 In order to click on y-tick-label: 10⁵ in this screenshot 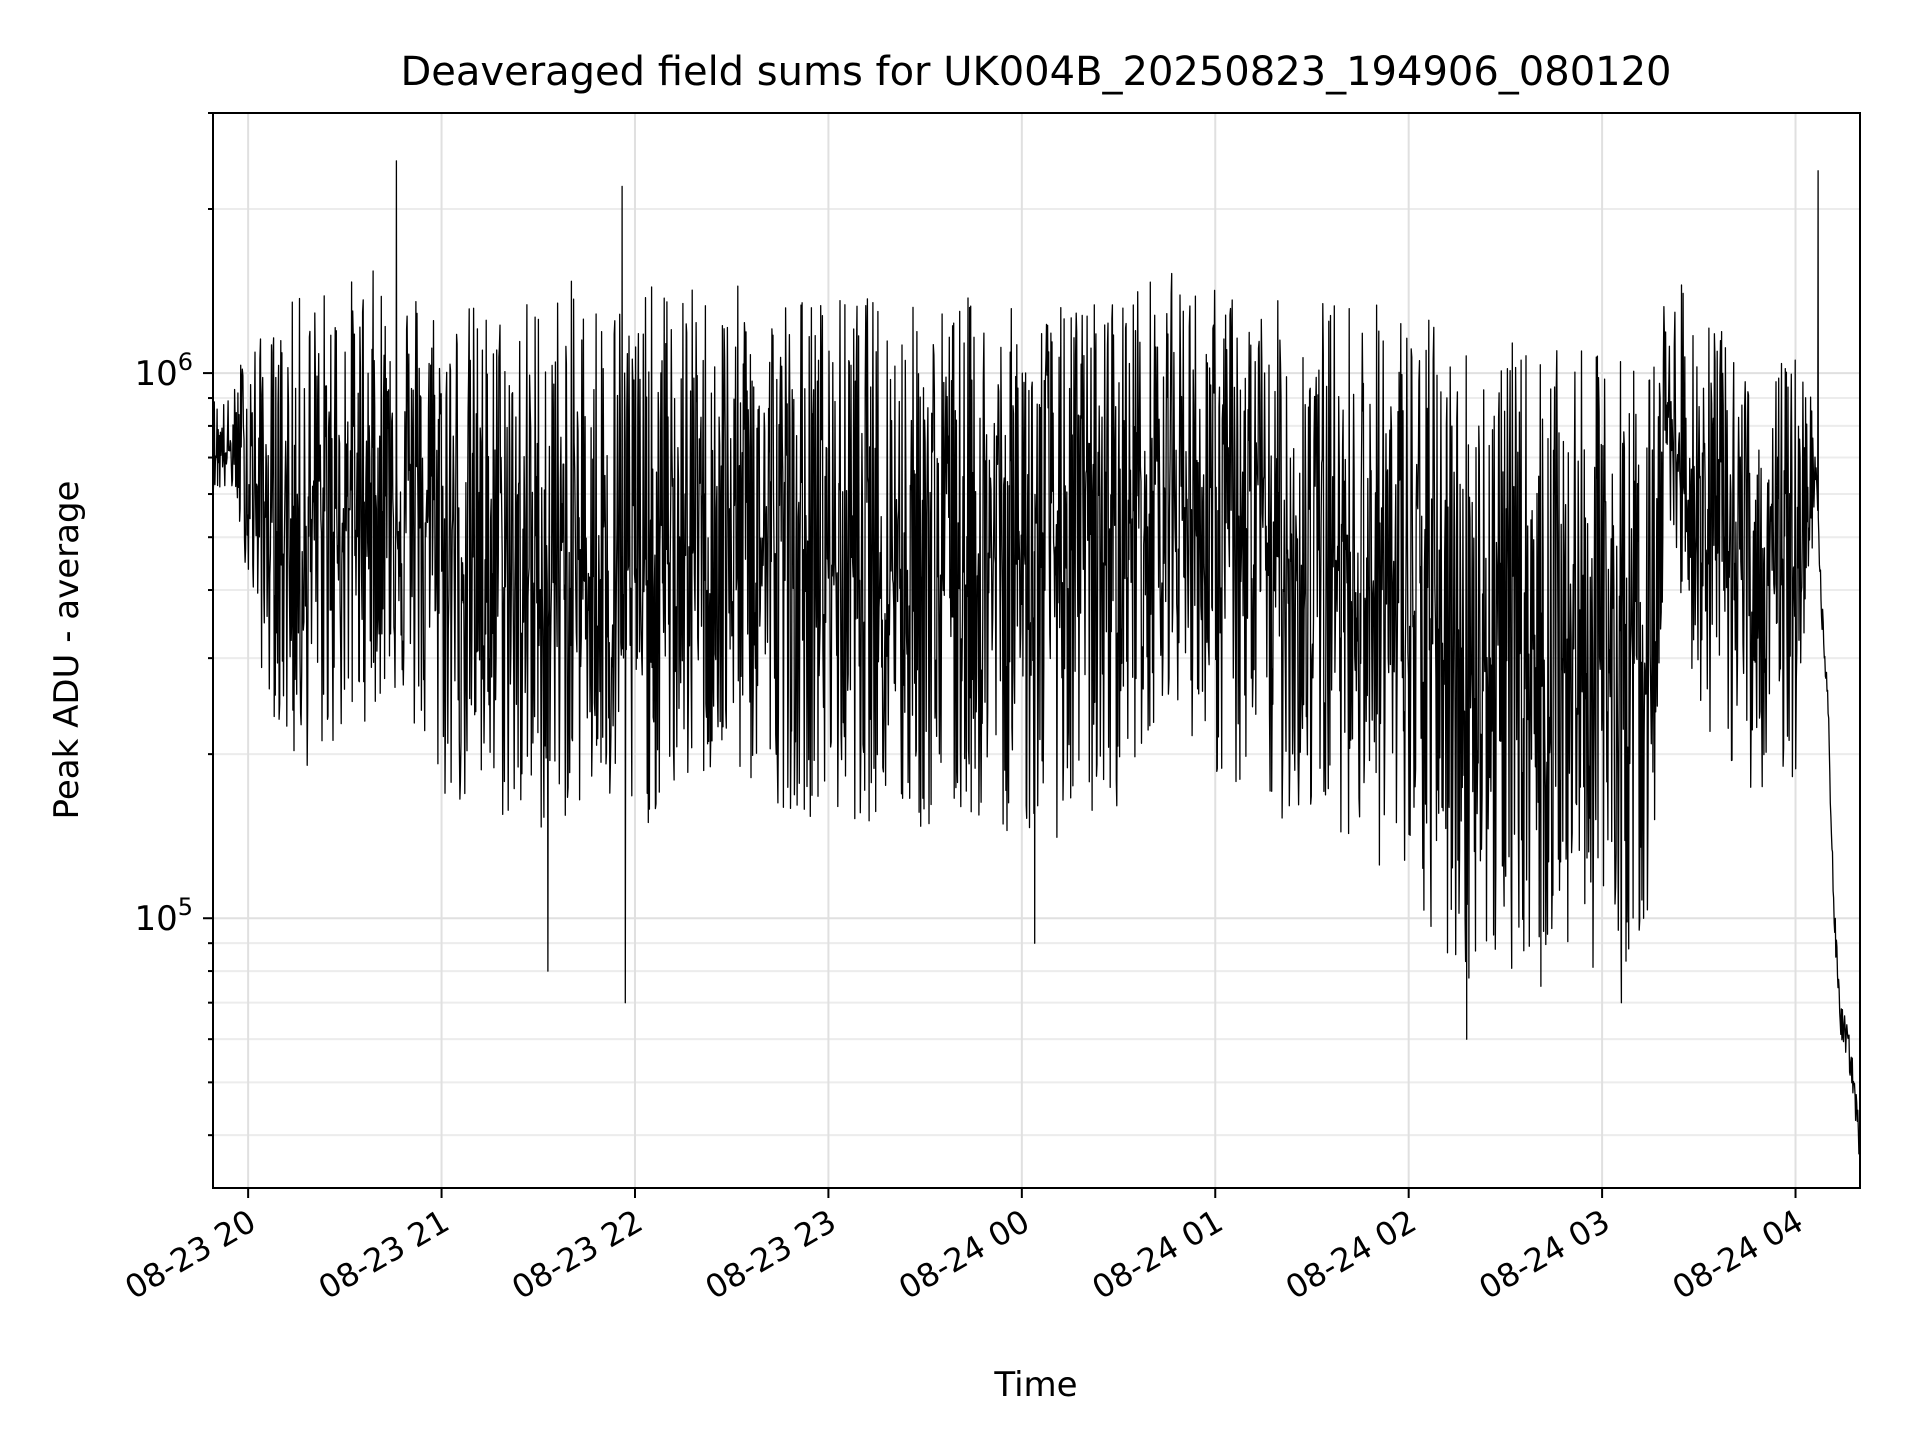, I will do `click(163, 916)`.